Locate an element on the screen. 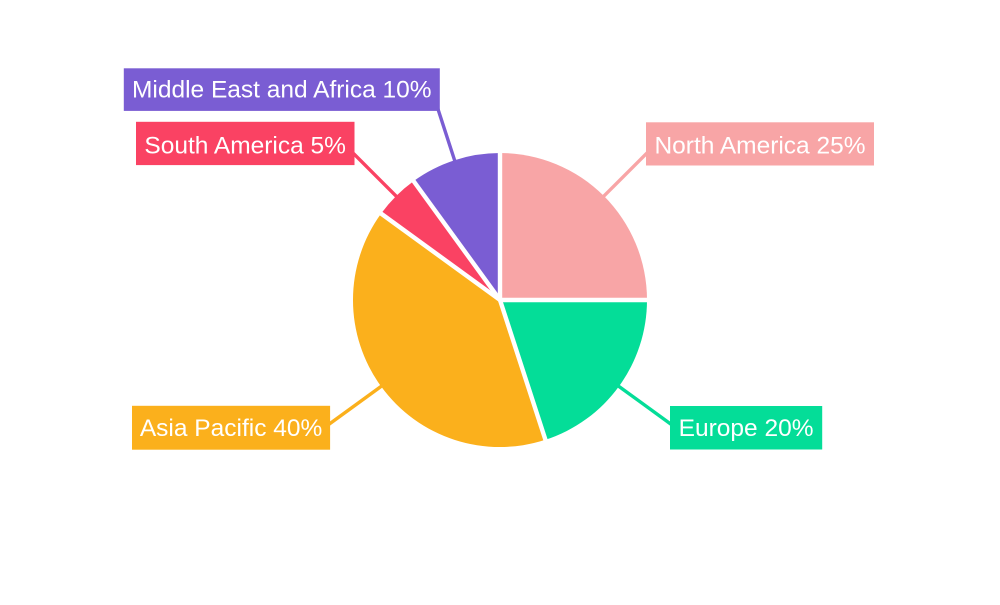 This screenshot has width=1000, height=605. svg-text: Middle East and Africa 10% is located at coordinates (282, 90).